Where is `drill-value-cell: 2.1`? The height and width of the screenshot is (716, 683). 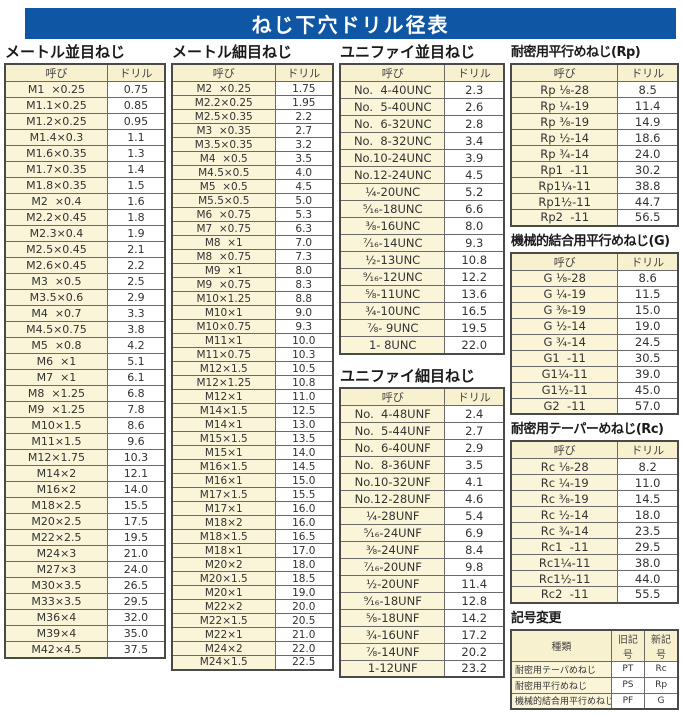 drill-value-cell: 2.1 is located at coordinates (136, 249).